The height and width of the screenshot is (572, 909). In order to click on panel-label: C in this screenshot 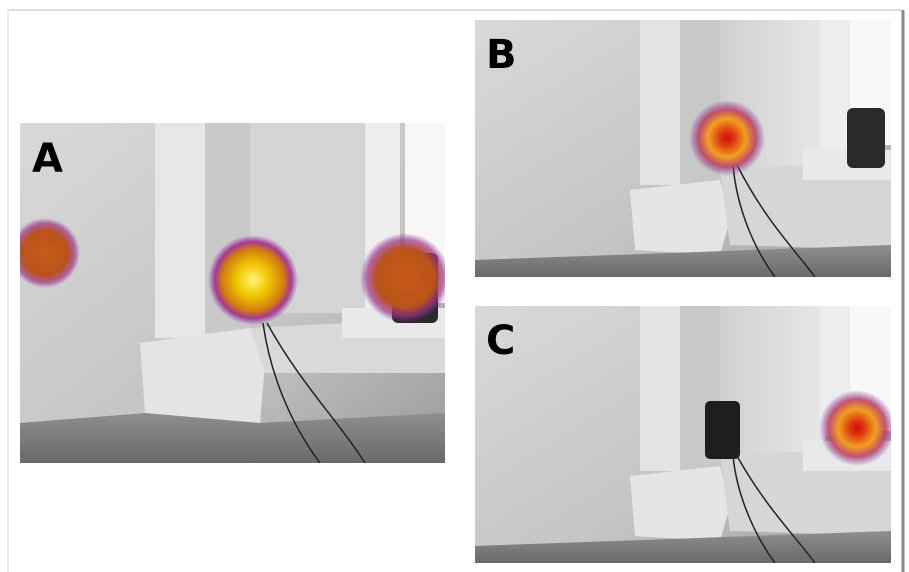, I will do `click(500, 341)`.